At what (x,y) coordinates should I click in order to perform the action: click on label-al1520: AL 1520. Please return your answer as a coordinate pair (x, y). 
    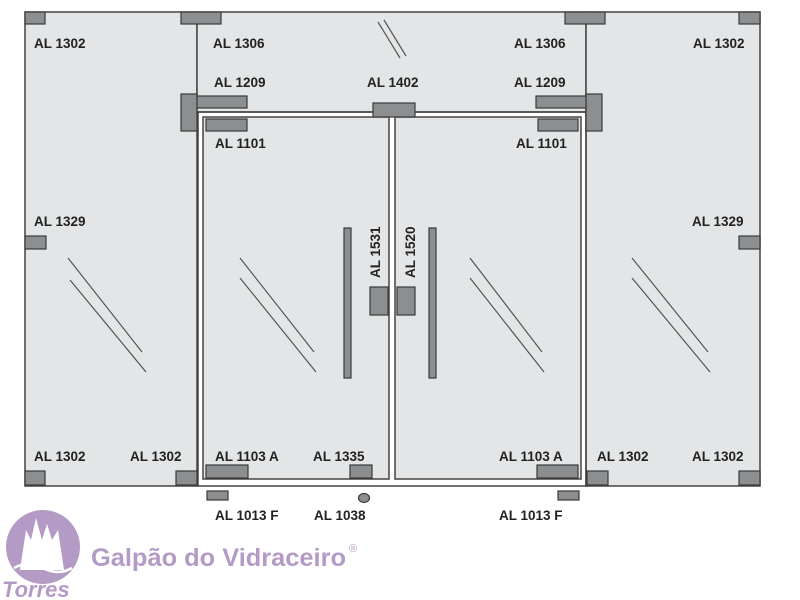
    Looking at the image, I should click on (410, 252).